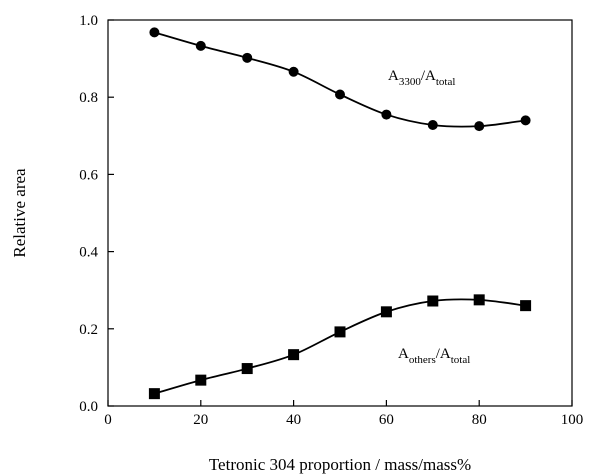  I want to click on x-tick-label: 40, so click(293, 420).